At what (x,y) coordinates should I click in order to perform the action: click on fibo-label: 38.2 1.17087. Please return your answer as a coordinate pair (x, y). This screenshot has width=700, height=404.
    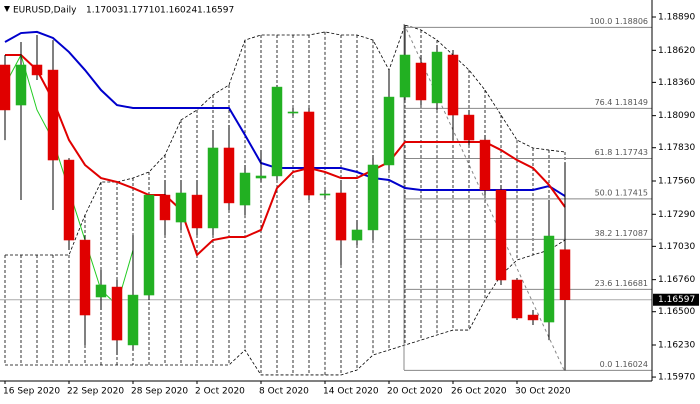
    Looking at the image, I should click on (621, 233).